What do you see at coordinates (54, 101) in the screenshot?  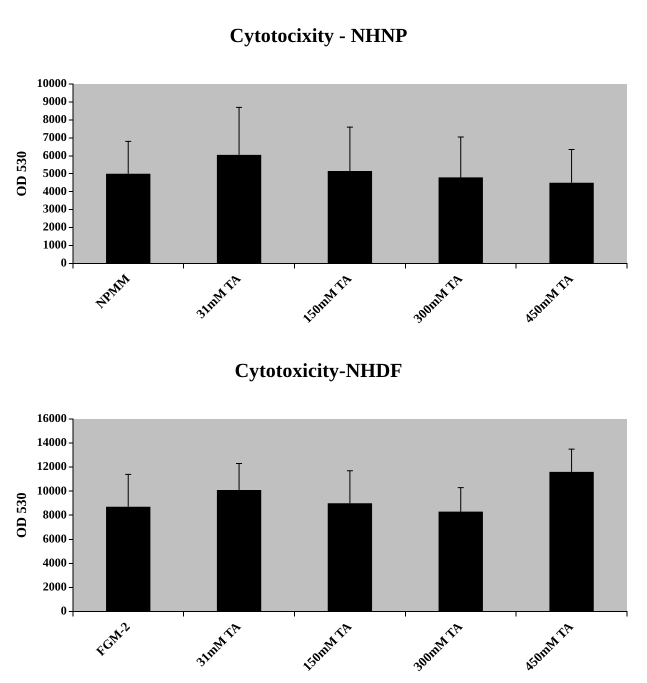 I see `y-tick-label: 9000` at bounding box center [54, 101].